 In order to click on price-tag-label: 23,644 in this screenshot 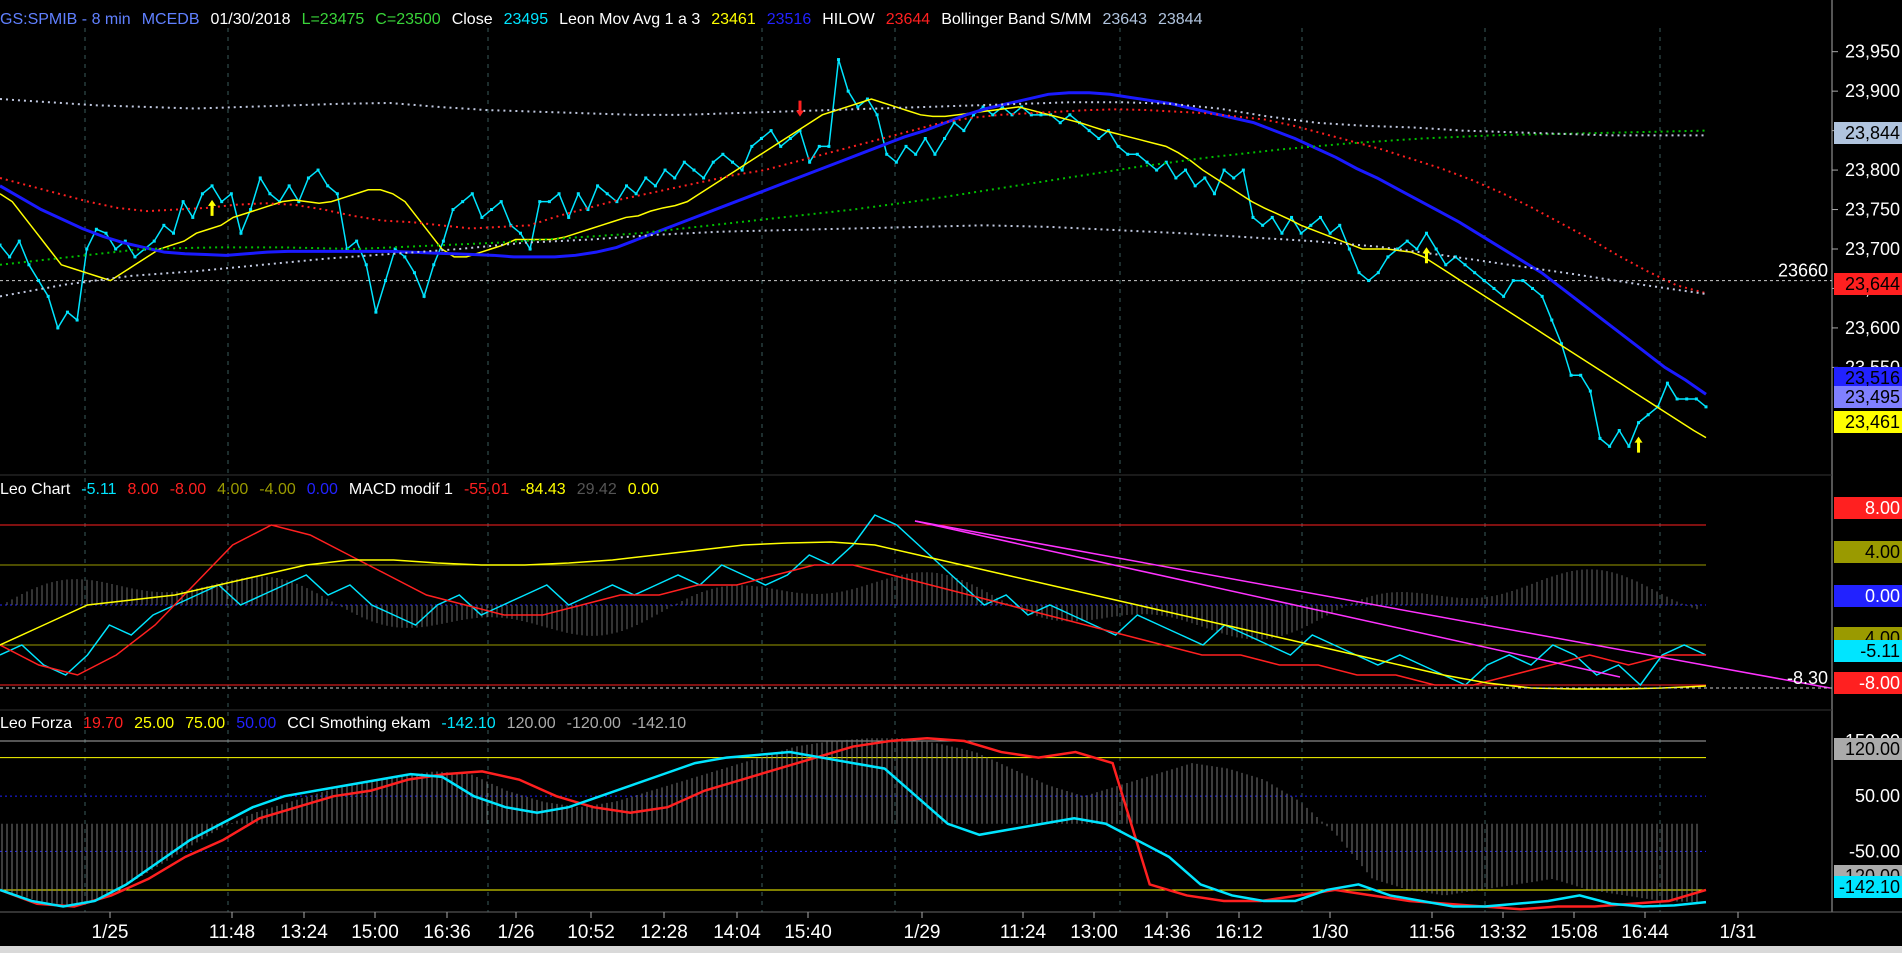, I will do `click(1872, 284)`.